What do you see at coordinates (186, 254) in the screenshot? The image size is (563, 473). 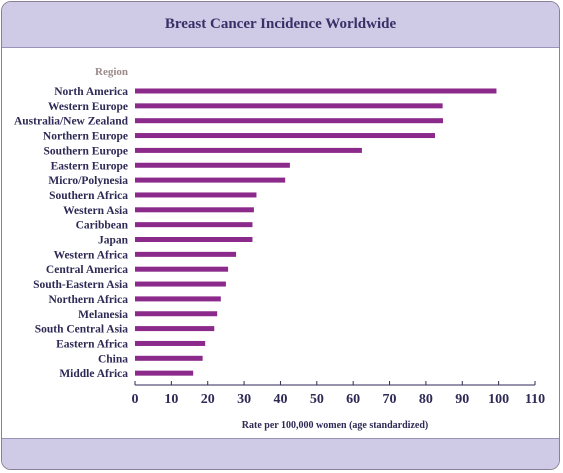 I see `bar-western-africa` at bounding box center [186, 254].